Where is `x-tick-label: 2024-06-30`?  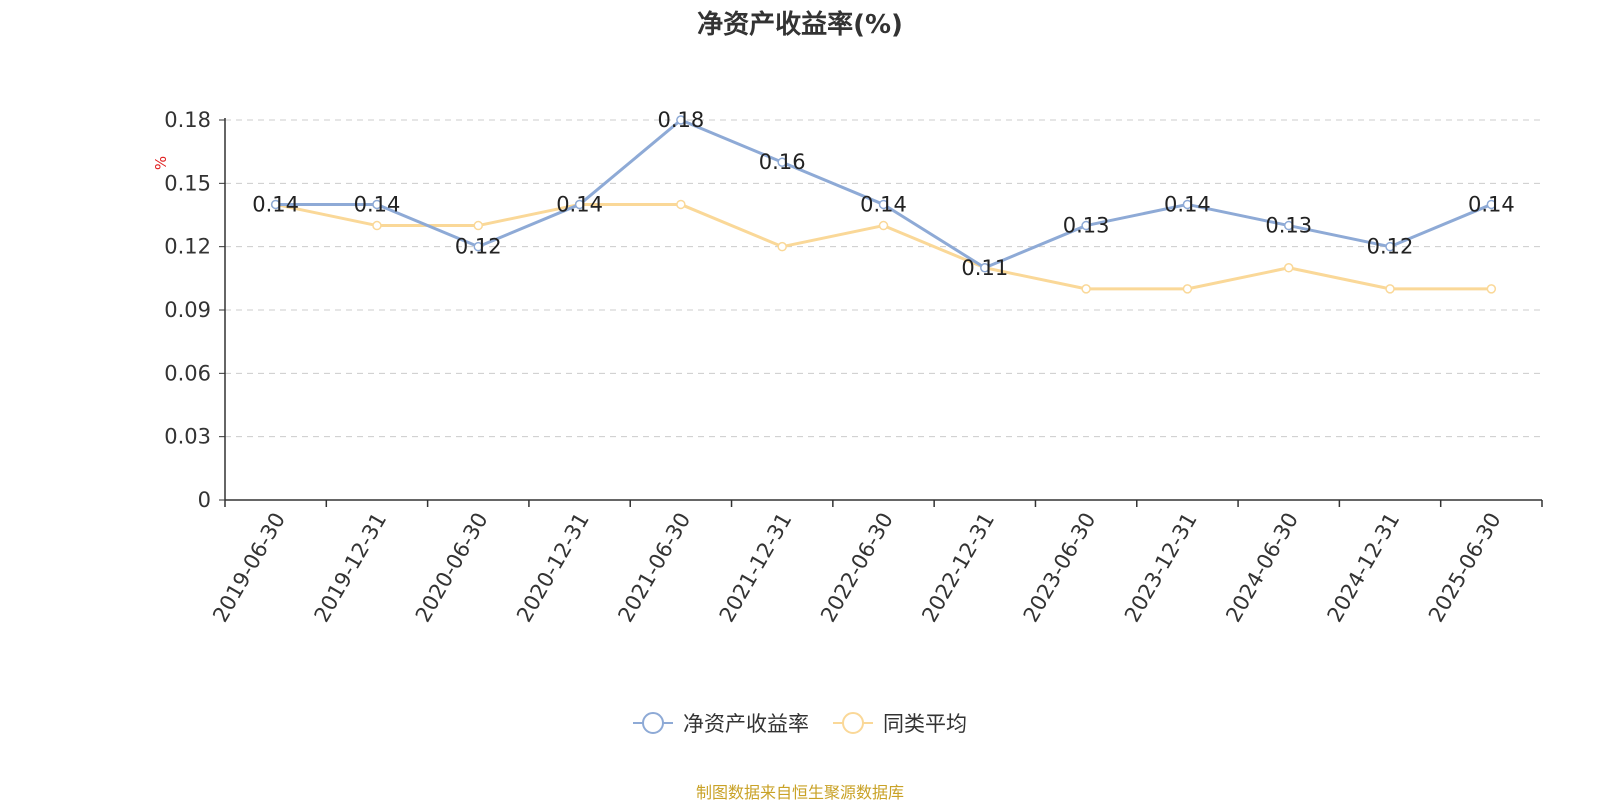 x-tick-label: 2024-06-30 is located at coordinates (1262, 568).